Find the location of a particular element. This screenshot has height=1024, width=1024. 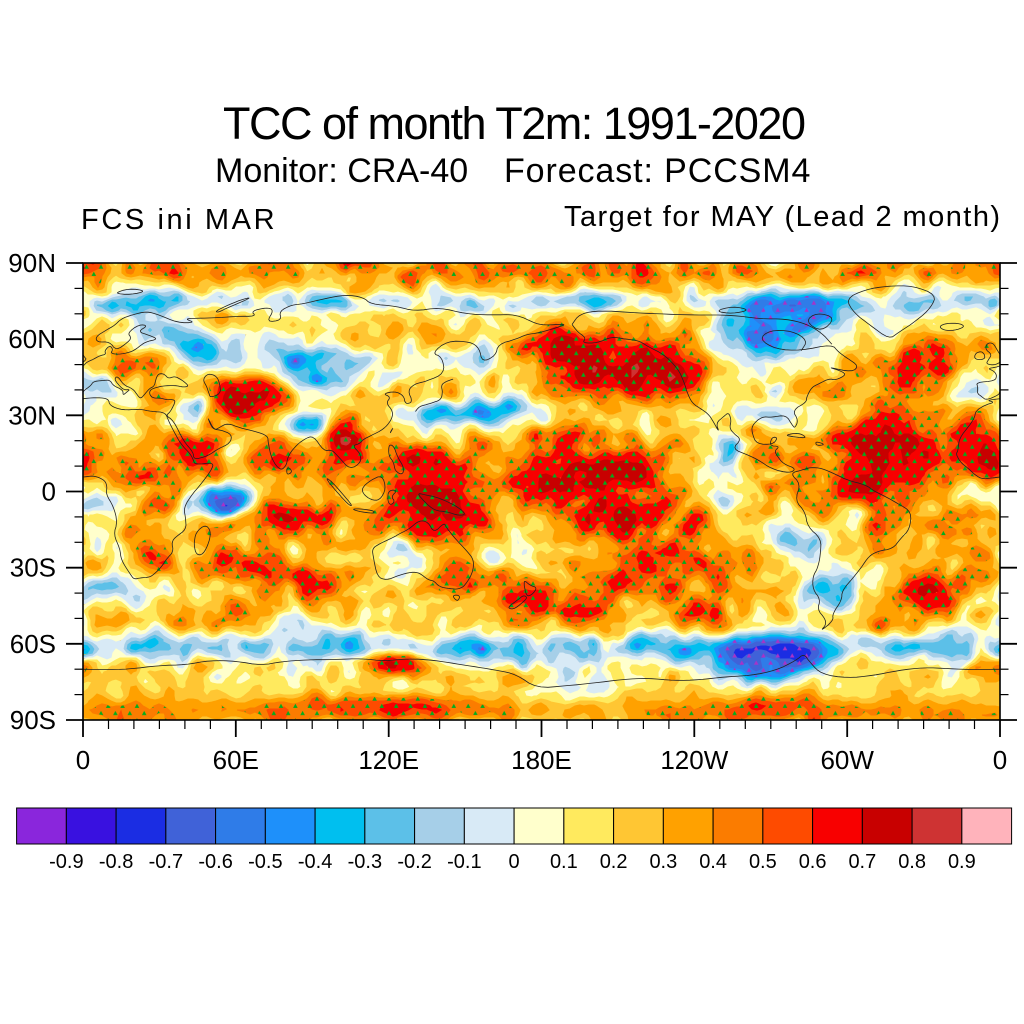

svg-text: -0.8 is located at coordinates (116, 862).